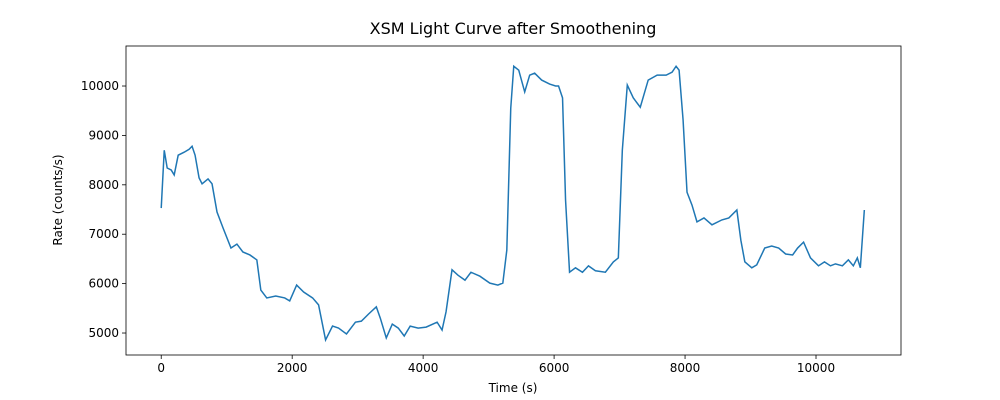  I want to click on y-axis-label: Rate (counts/s), so click(58, 199).